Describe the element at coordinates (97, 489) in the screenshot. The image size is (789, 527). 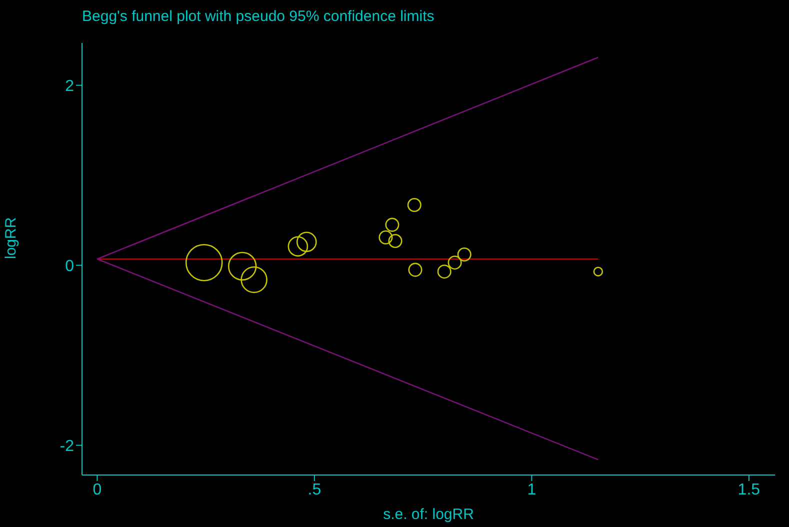
I see `x-tick-label: 0` at that location.